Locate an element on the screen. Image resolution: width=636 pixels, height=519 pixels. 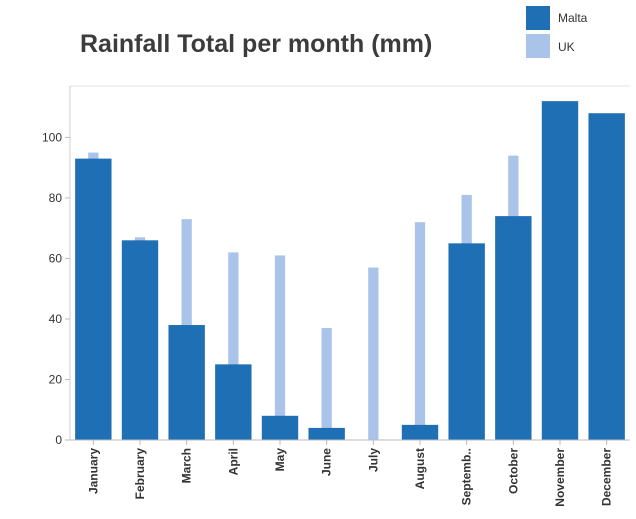
y-tick-label: 60 is located at coordinates (56, 258).